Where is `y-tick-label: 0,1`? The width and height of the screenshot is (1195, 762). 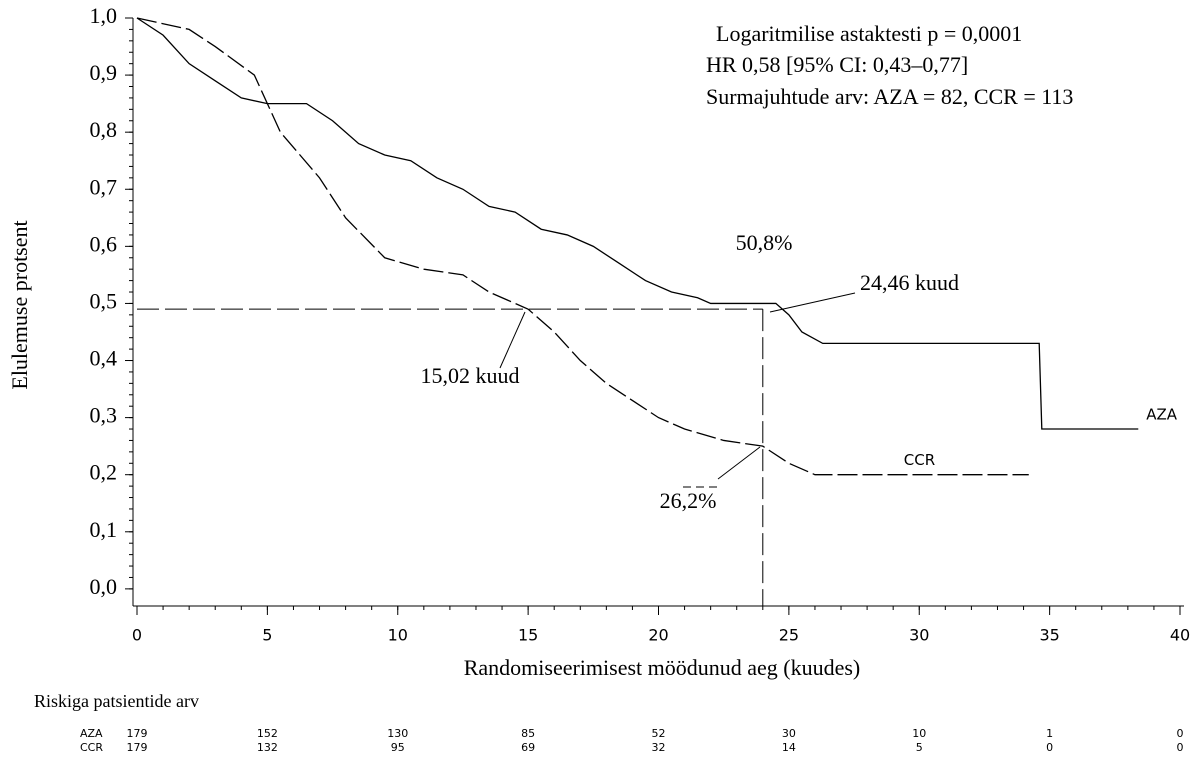 y-tick-label: 0,1 is located at coordinates (104, 529).